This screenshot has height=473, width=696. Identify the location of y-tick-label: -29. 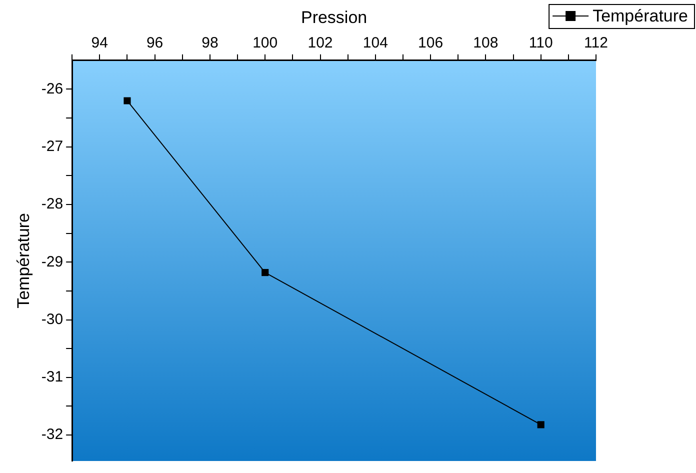
(52, 261).